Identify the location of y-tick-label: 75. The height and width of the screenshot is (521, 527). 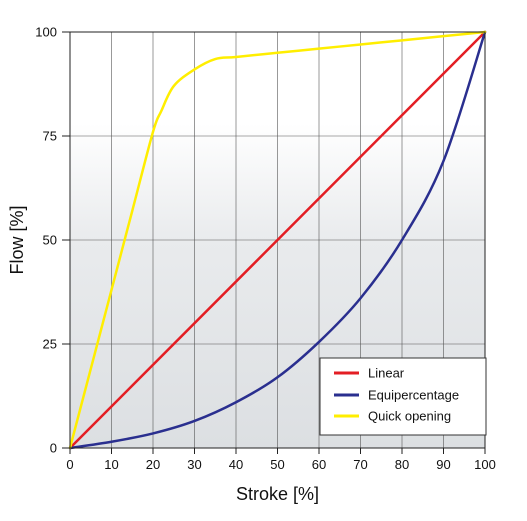
(50, 136).